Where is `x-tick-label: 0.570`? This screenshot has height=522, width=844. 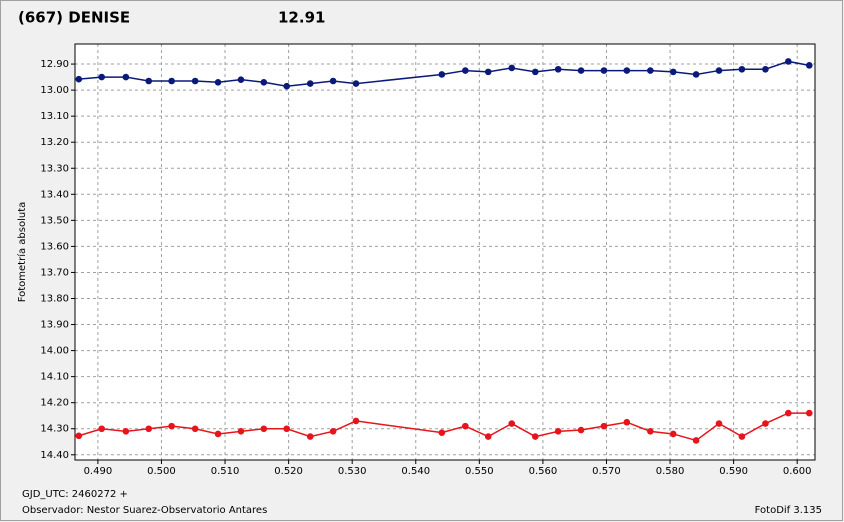
x-tick-label: 0.570 is located at coordinates (606, 471).